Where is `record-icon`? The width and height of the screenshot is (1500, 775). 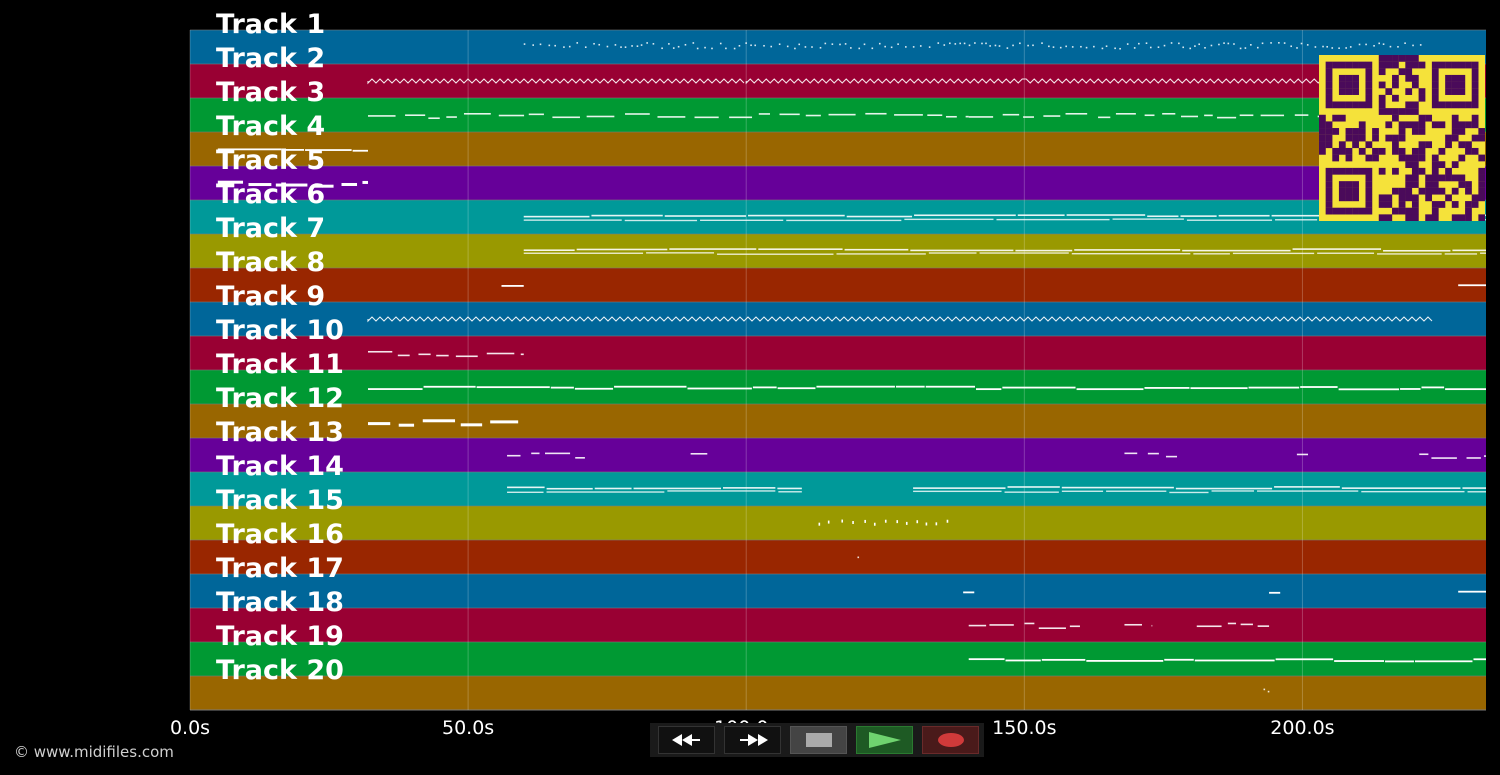
record-icon is located at coordinates (950, 740).